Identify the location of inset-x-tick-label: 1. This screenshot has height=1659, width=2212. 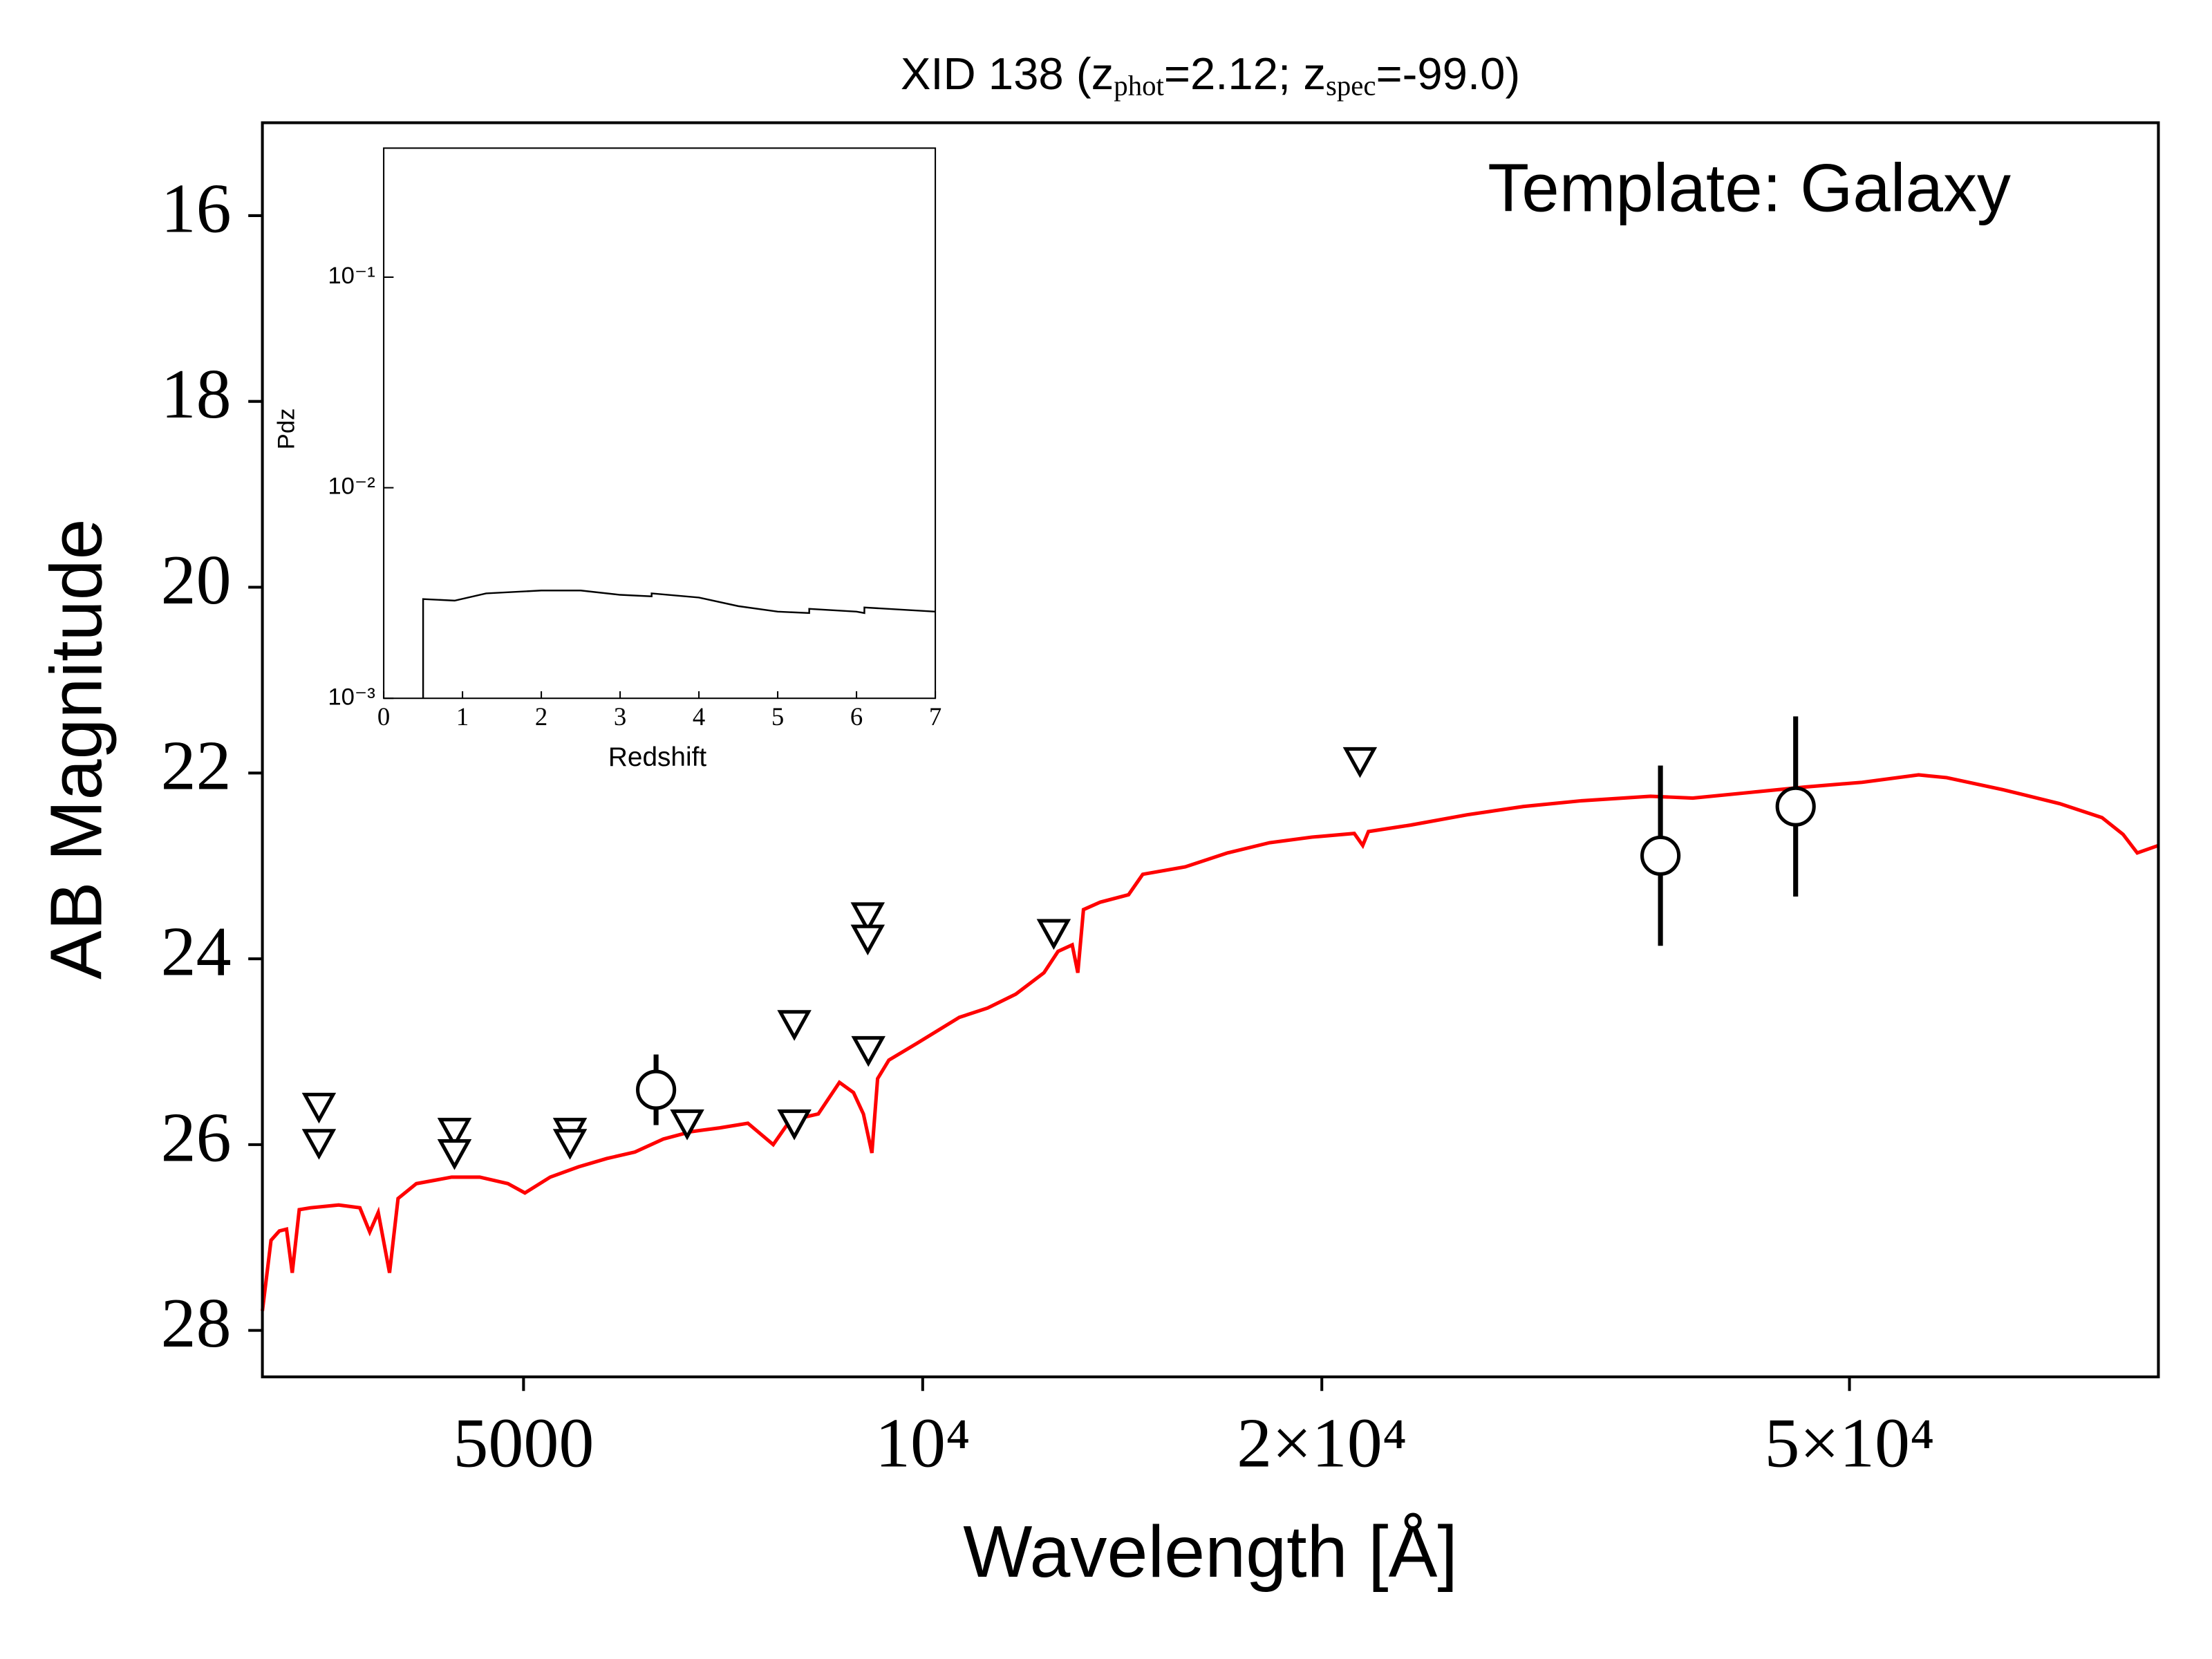
(462, 716).